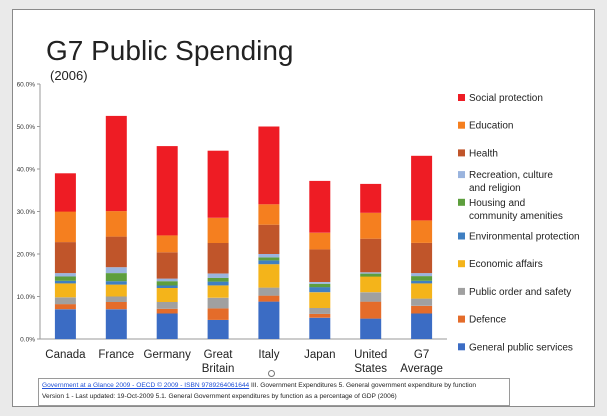  What do you see at coordinates (69, 75) in the screenshot?
I see `chart-subtitle: (2006)` at bounding box center [69, 75].